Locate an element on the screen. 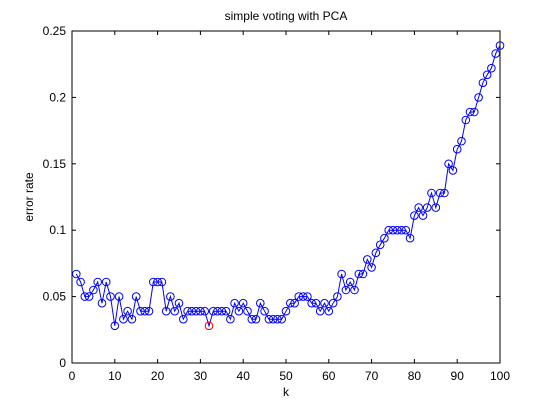 This screenshot has width=552, height=408. y-tick-label: 0 is located at coordinates (62, 363).